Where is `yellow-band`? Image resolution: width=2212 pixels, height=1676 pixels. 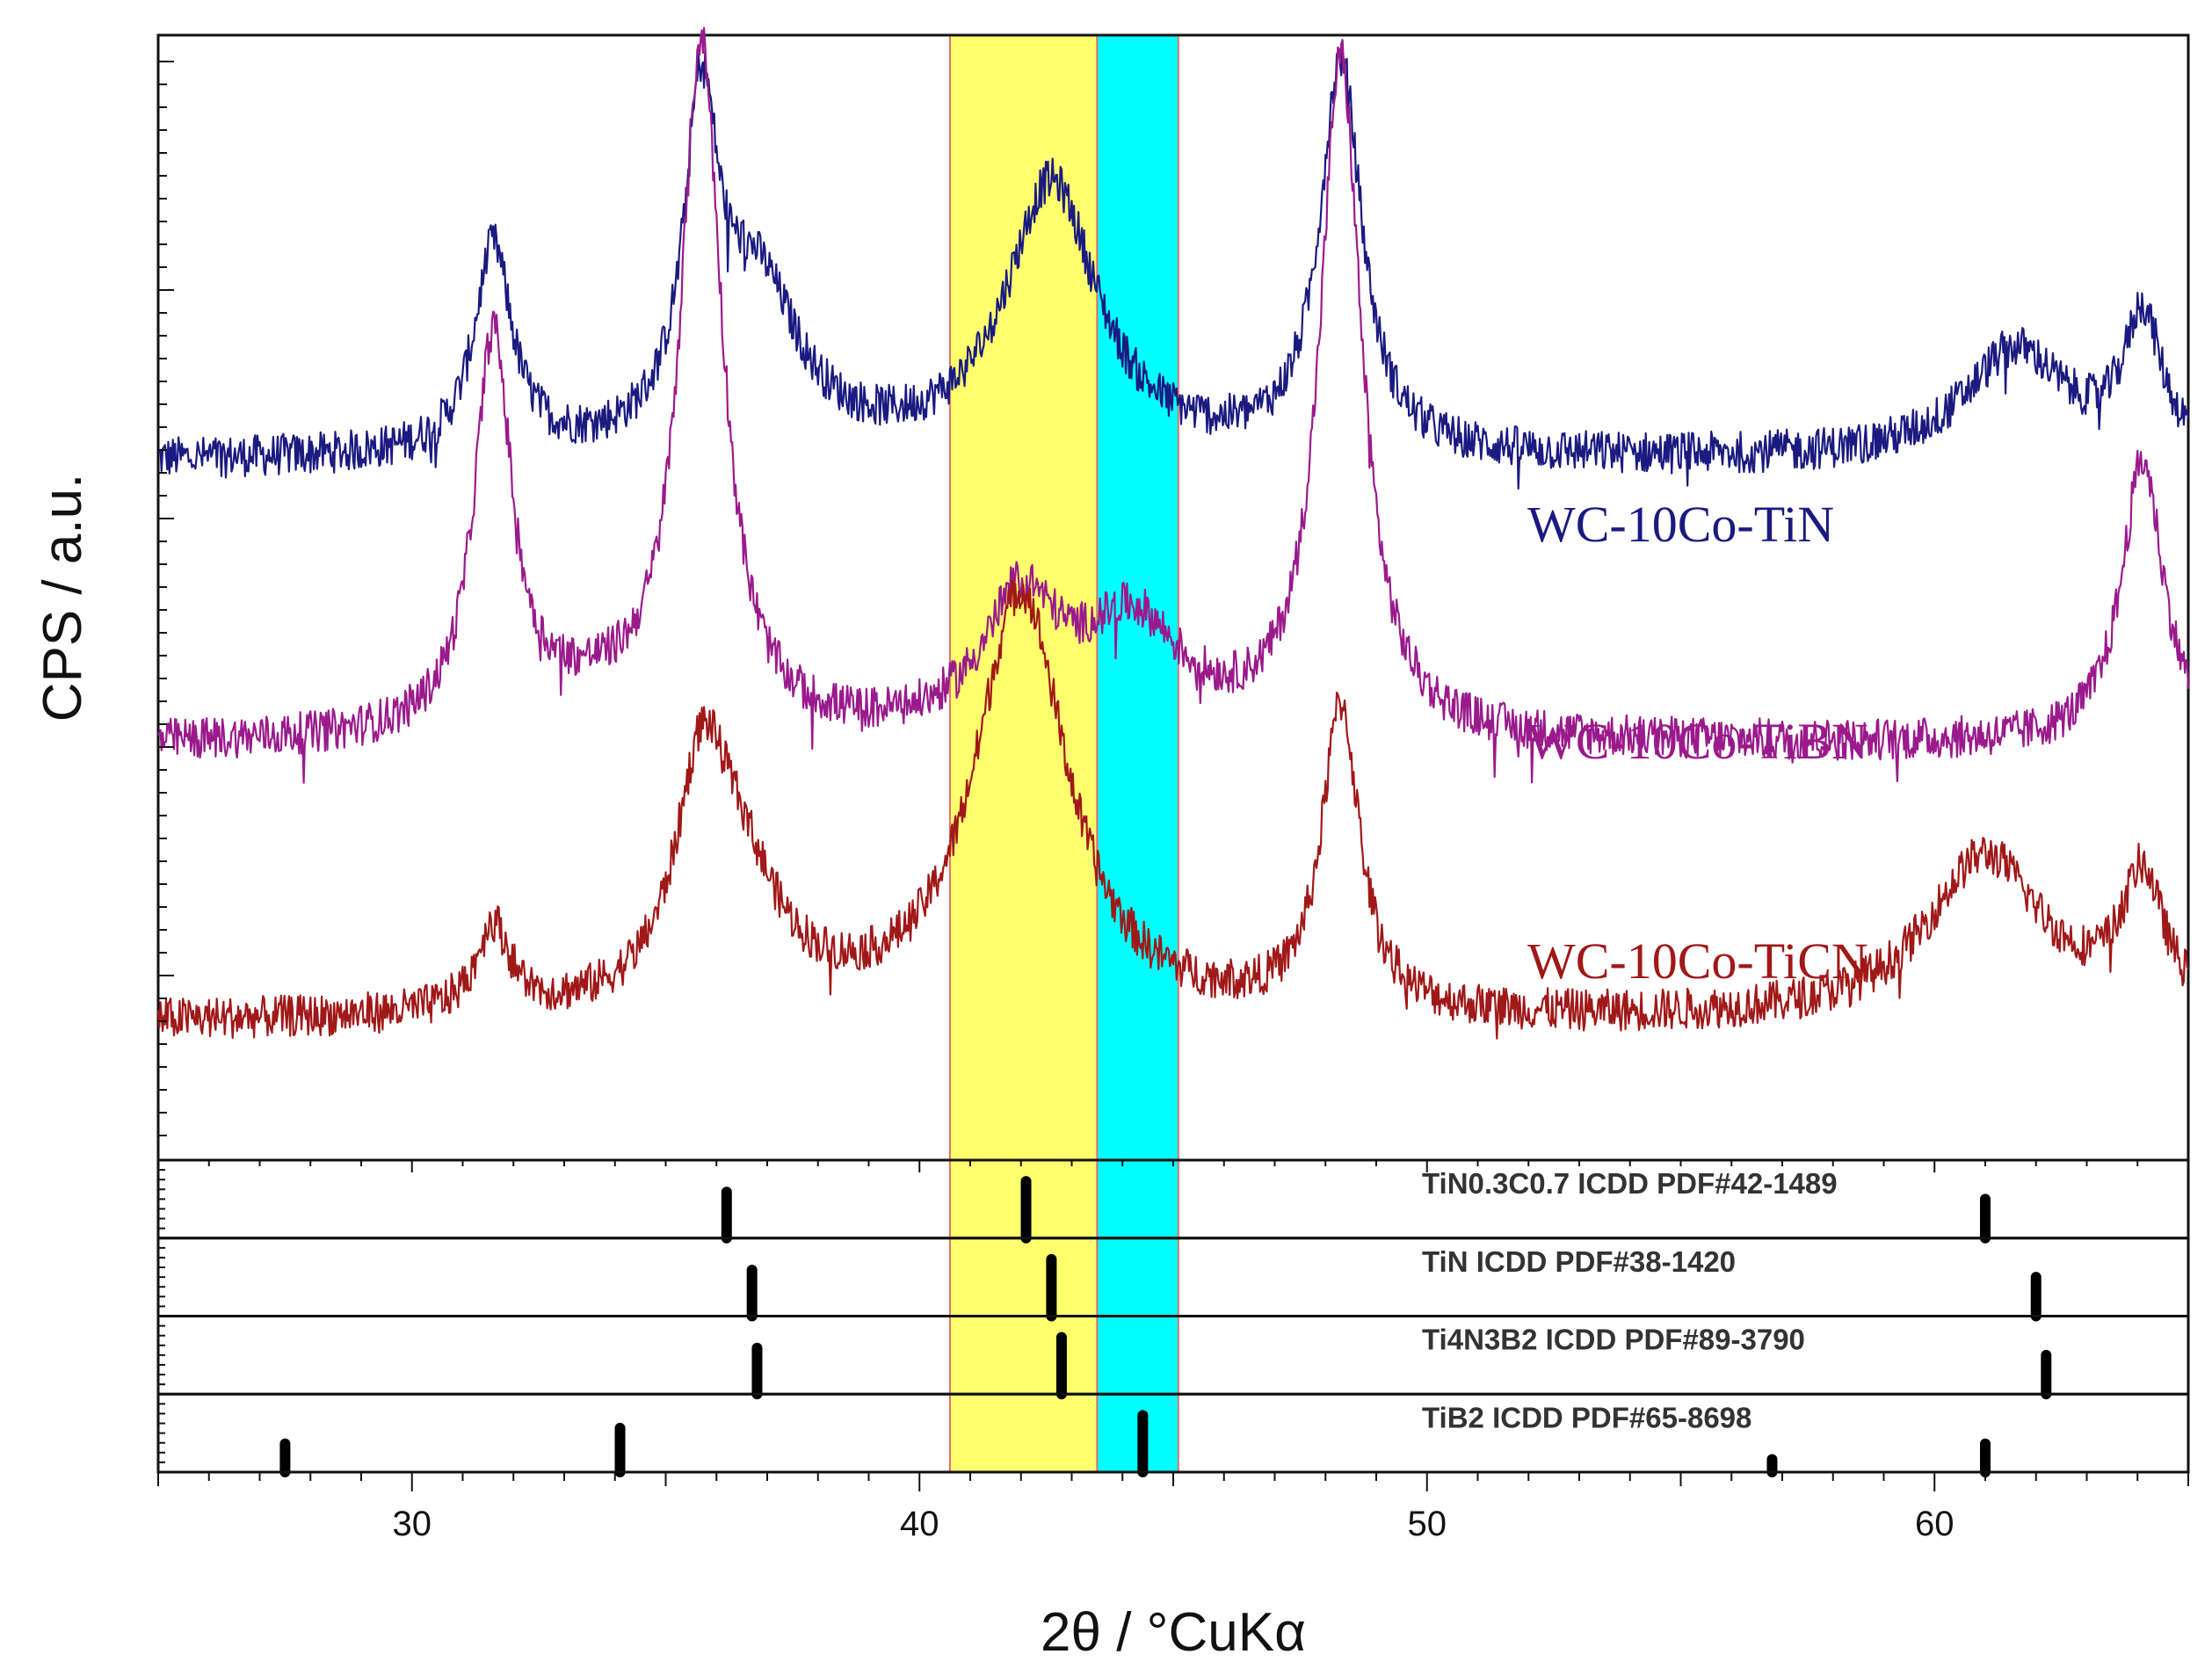 yellow-band is located at coordinates (1023, 753).